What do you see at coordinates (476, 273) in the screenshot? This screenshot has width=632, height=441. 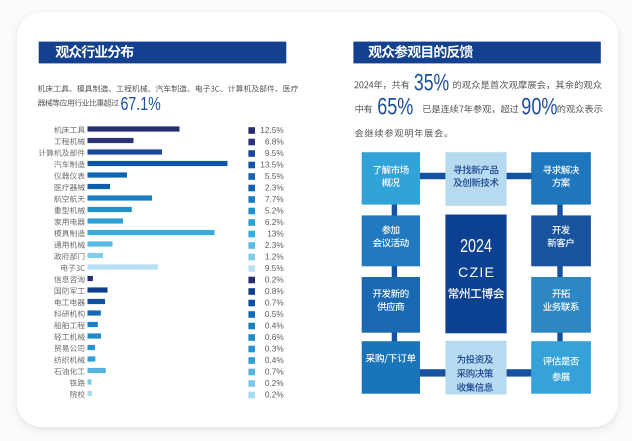 I see `svg-text: CZIE` at bounding box center [476, 273].